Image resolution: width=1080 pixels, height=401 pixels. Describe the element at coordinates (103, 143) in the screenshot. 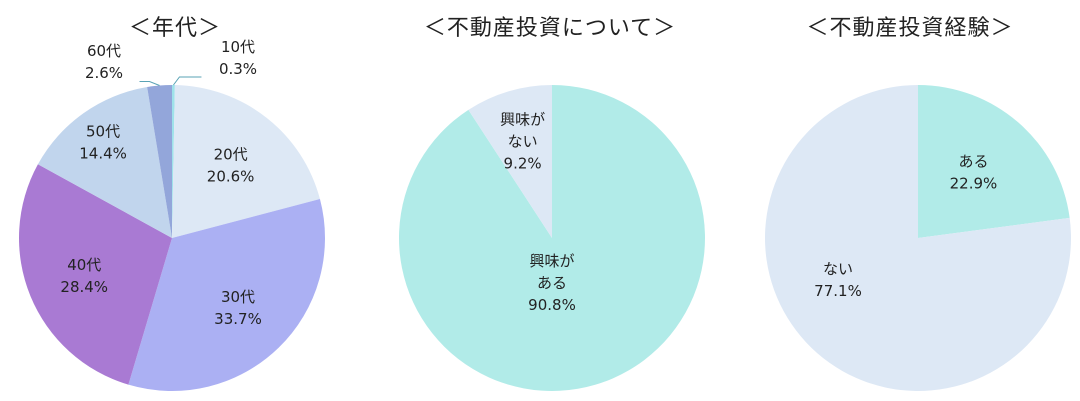

I see `slice-label: 50代 14.4%` at that location.